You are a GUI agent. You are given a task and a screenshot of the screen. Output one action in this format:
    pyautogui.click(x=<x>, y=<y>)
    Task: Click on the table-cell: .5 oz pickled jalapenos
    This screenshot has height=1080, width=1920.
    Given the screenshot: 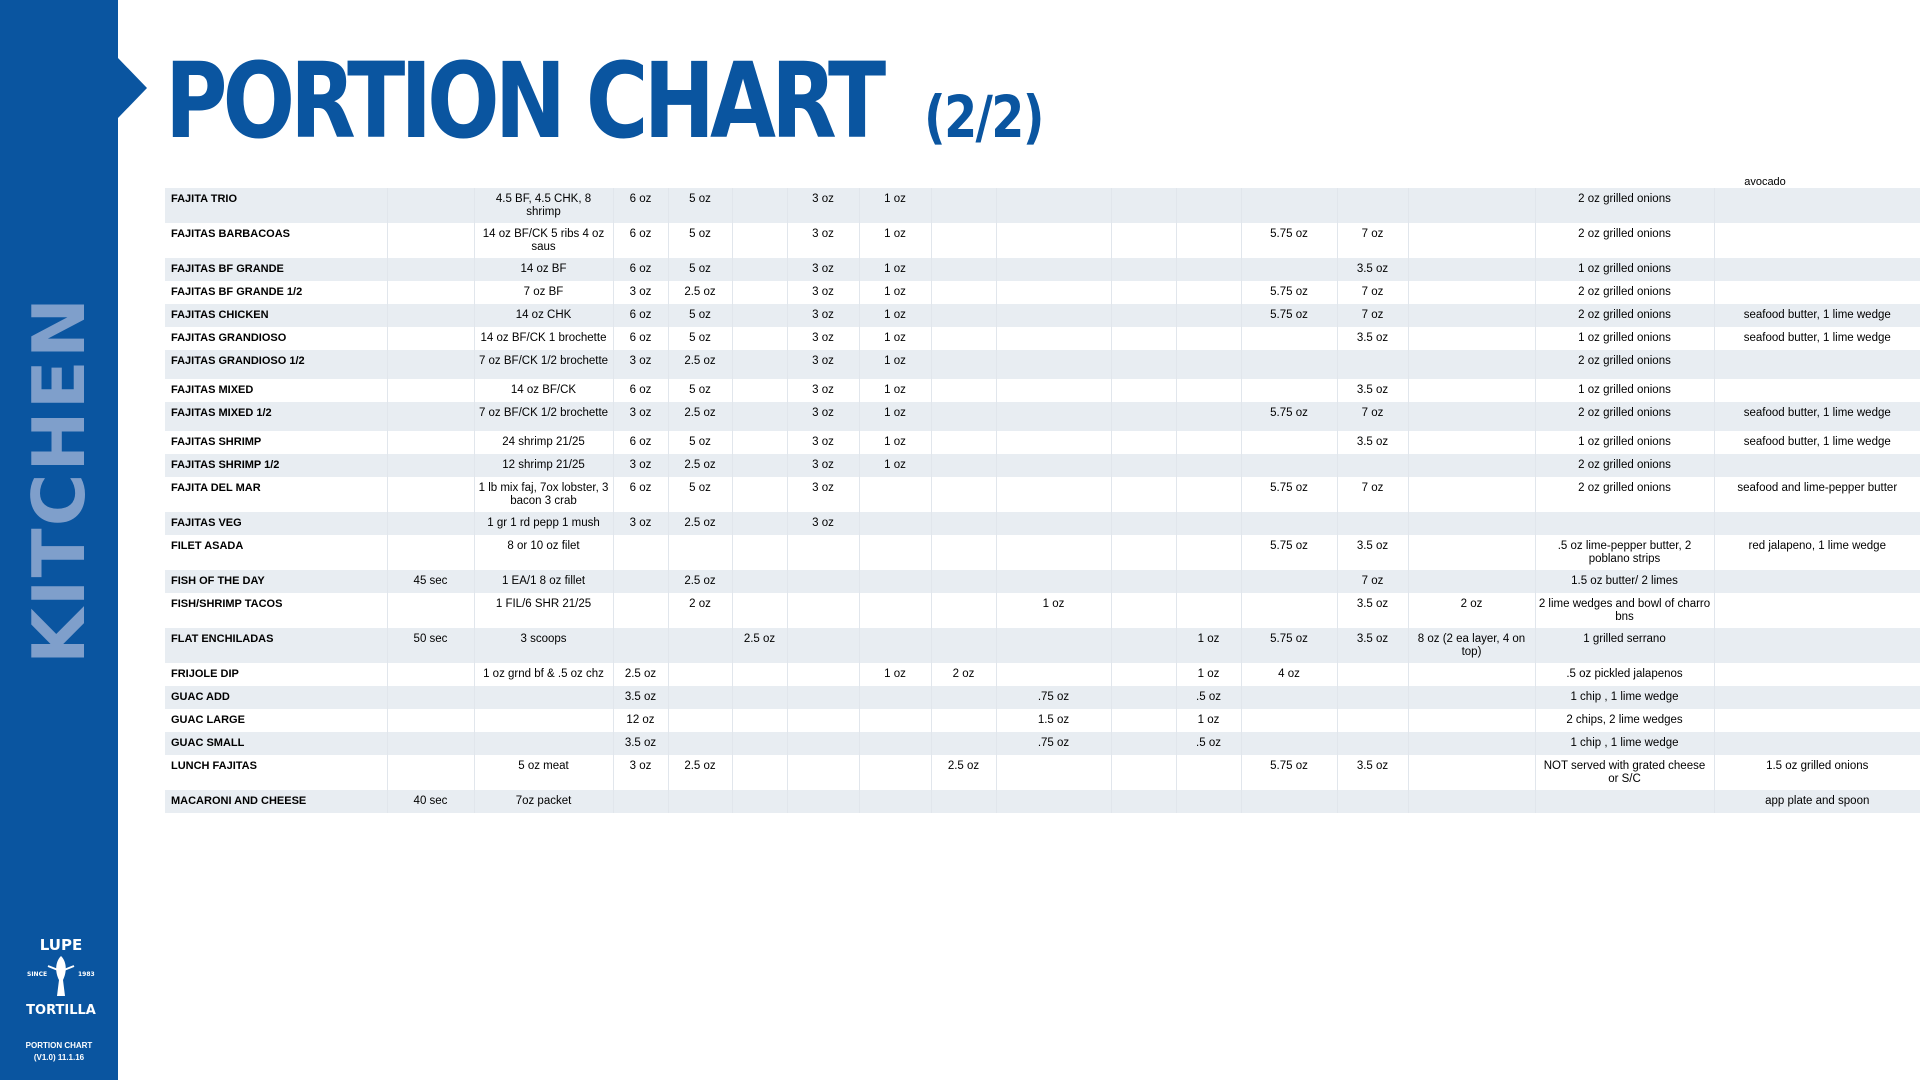 What is the action you would take?
    pyautogui.click(x=1624, y=674)
    